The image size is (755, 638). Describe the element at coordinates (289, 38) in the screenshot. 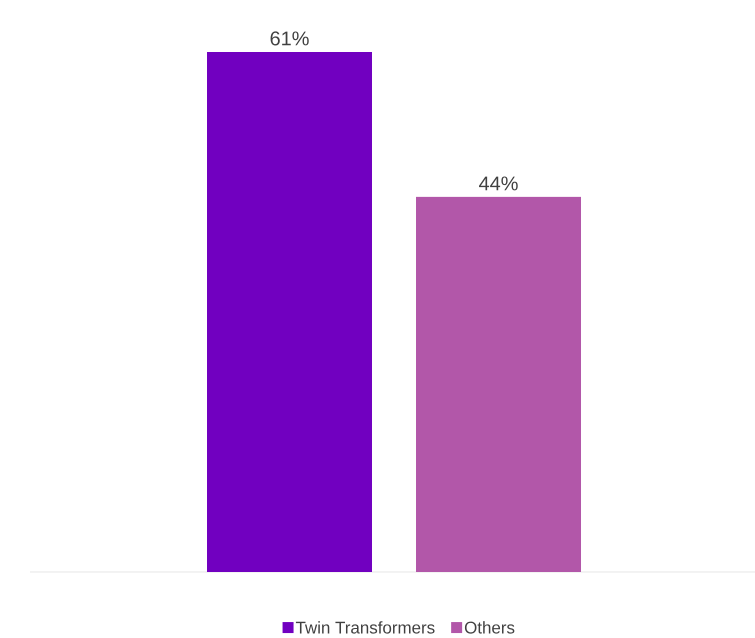

I see `data-label: 61%` at that location.